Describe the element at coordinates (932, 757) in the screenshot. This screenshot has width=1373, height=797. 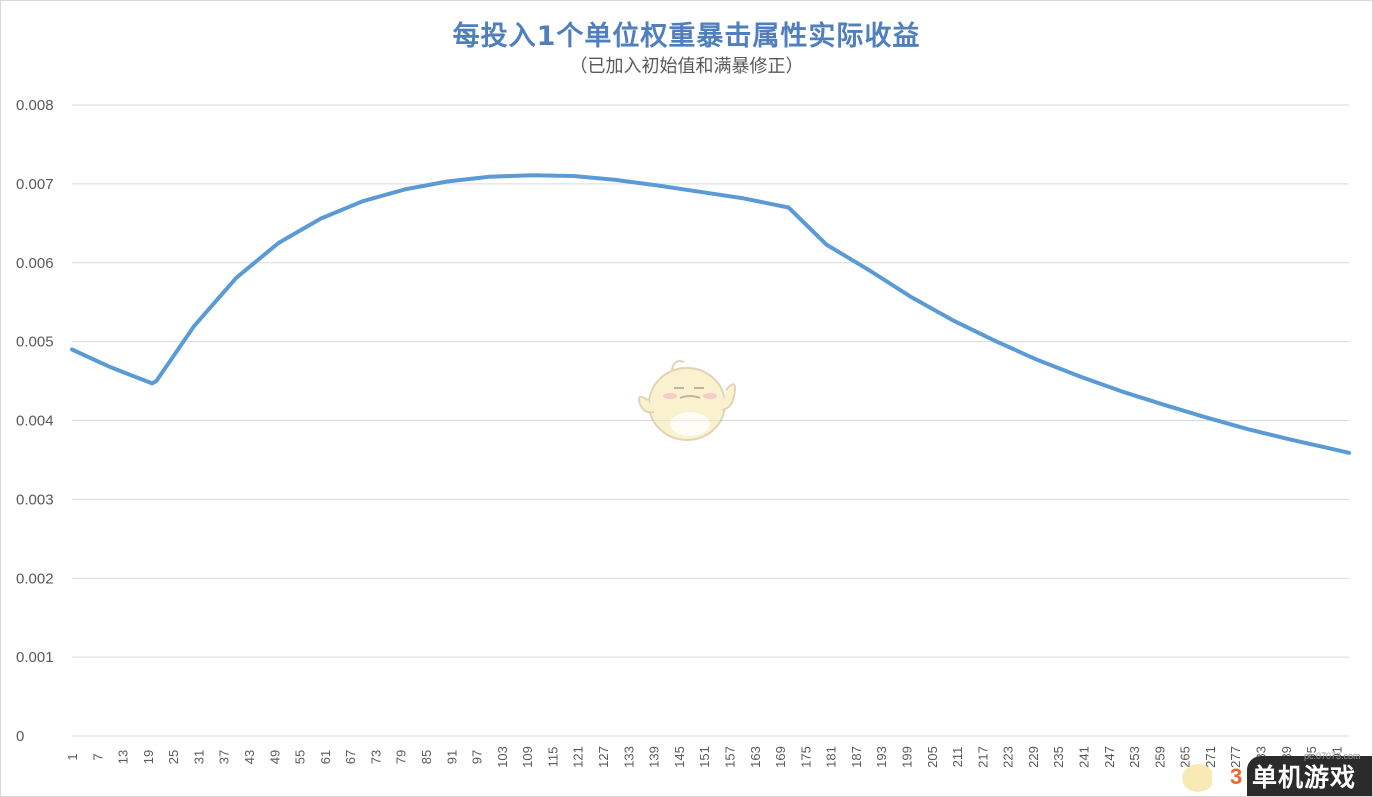
I see `x-tick-label: 205` at that location.